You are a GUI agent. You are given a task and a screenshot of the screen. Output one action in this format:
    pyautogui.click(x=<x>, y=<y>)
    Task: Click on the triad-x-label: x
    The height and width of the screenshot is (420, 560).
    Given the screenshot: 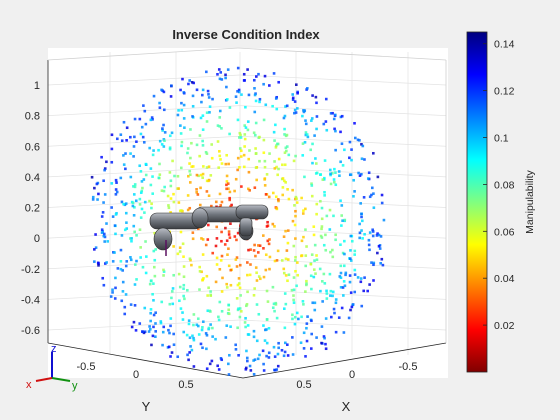 What is the action you would take?
    pyautogui.click(x=29, y=385)
    